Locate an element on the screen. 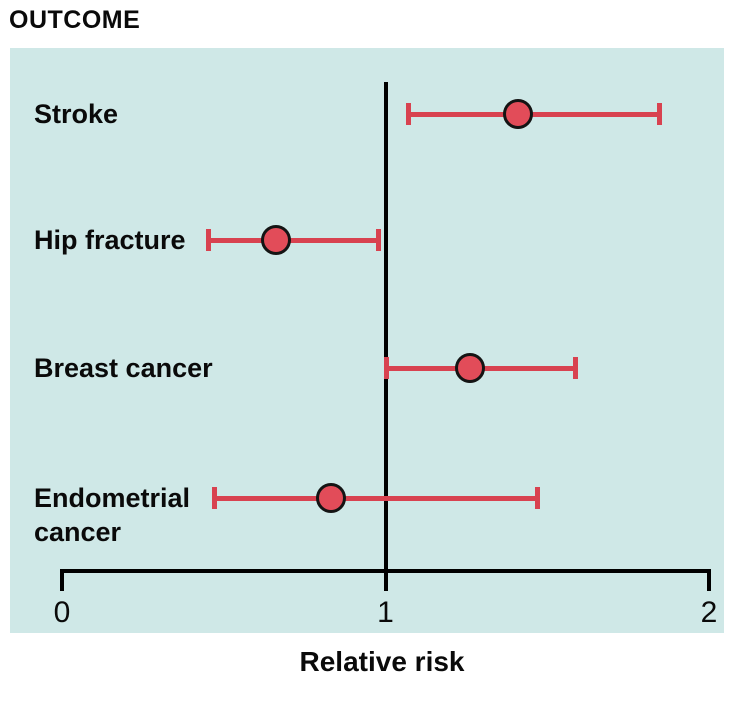  x-axis-tick-label-2: 2 is located at coordinates (709, 612).